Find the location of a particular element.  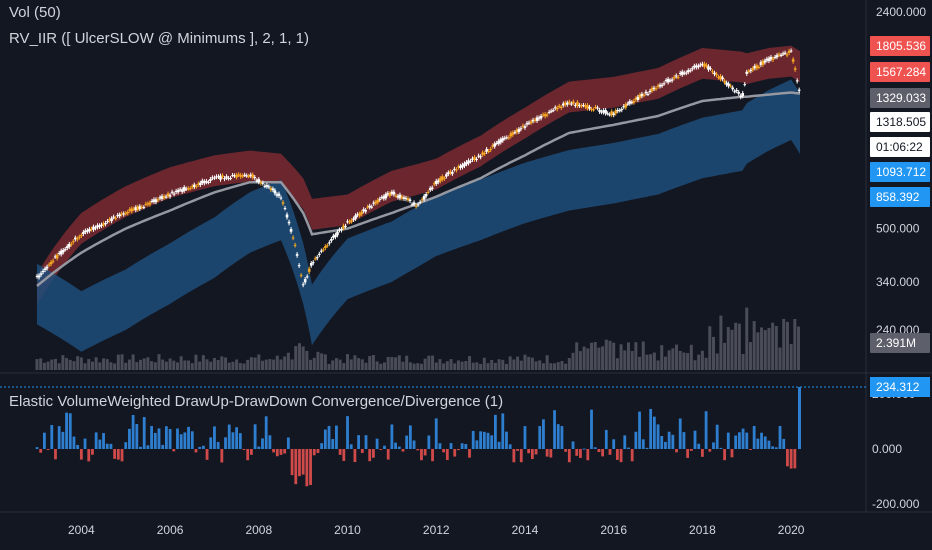

volume-legend: Vol (50) is located at coordinates (35, 12).